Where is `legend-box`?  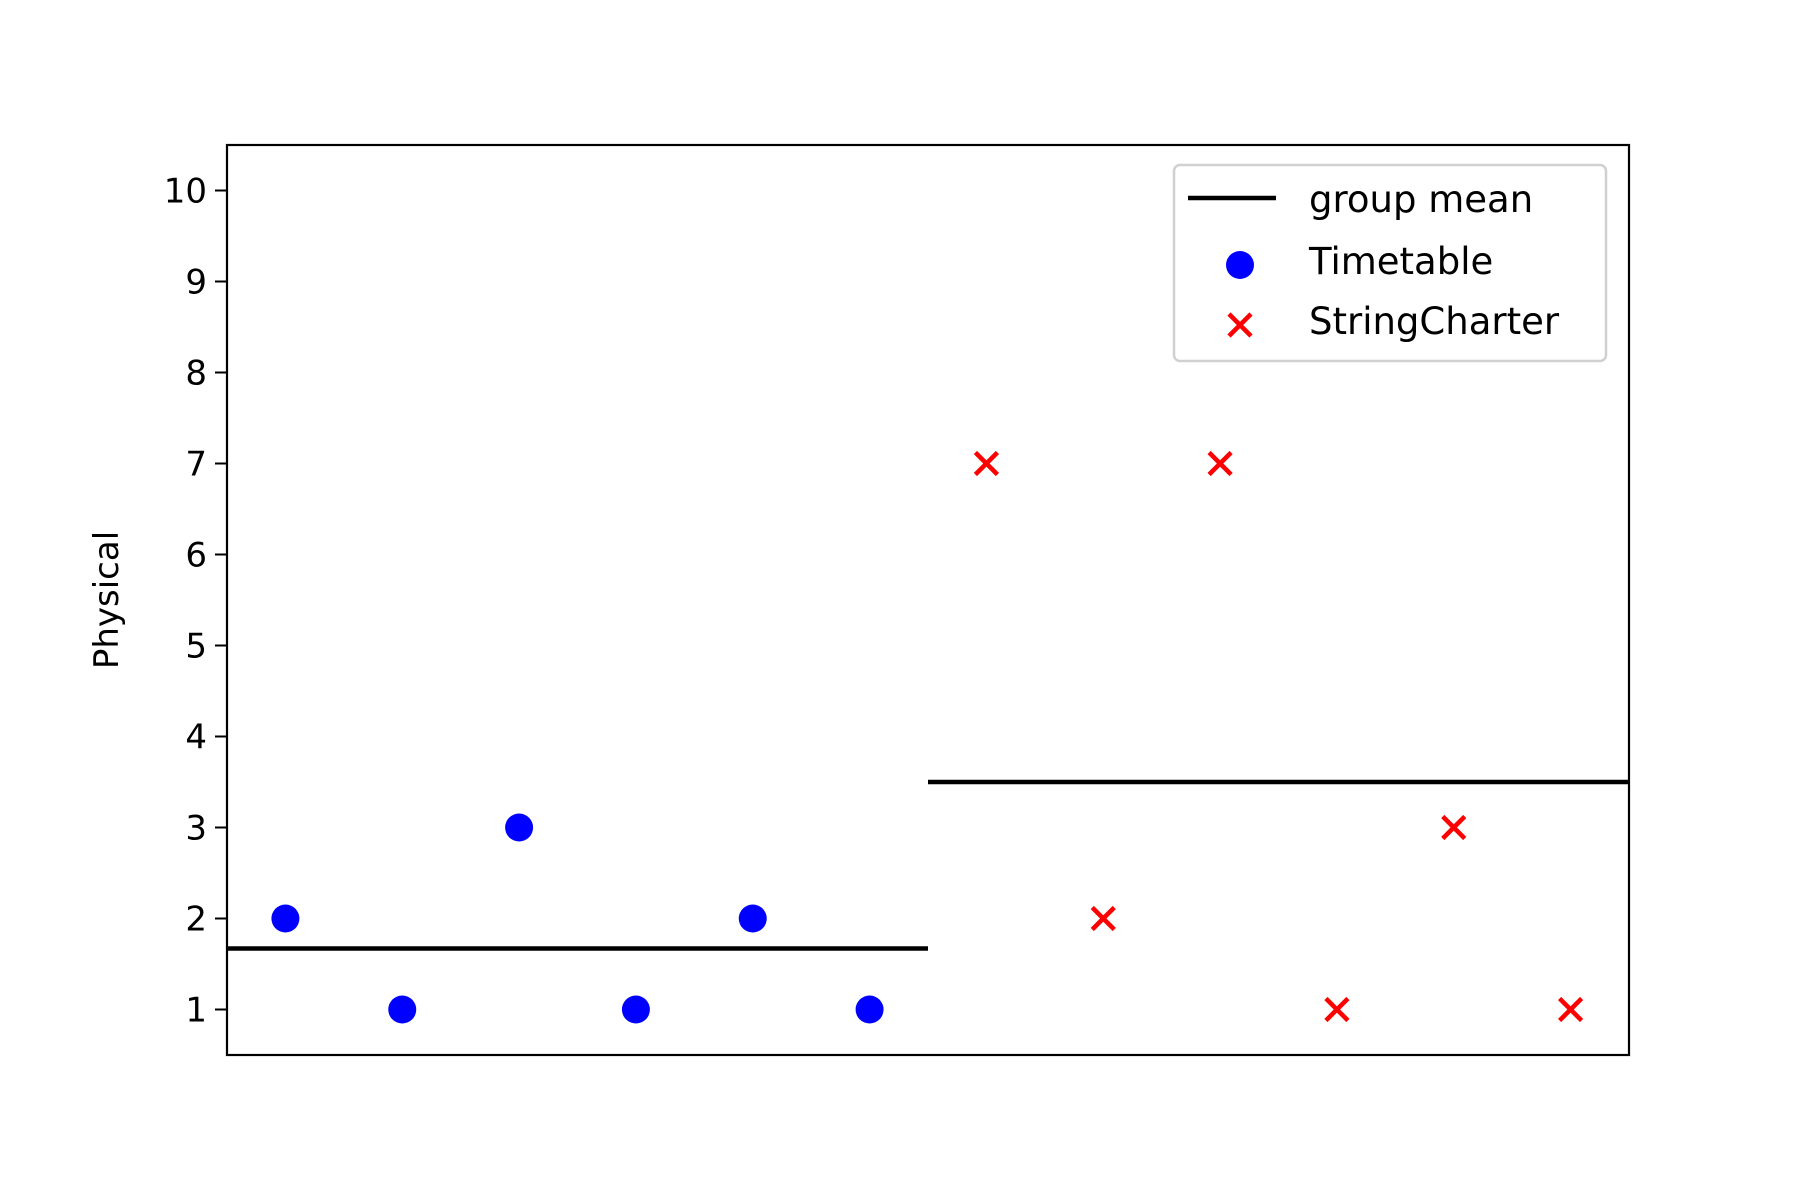
legend-box is located at coordinates (1390, 263).